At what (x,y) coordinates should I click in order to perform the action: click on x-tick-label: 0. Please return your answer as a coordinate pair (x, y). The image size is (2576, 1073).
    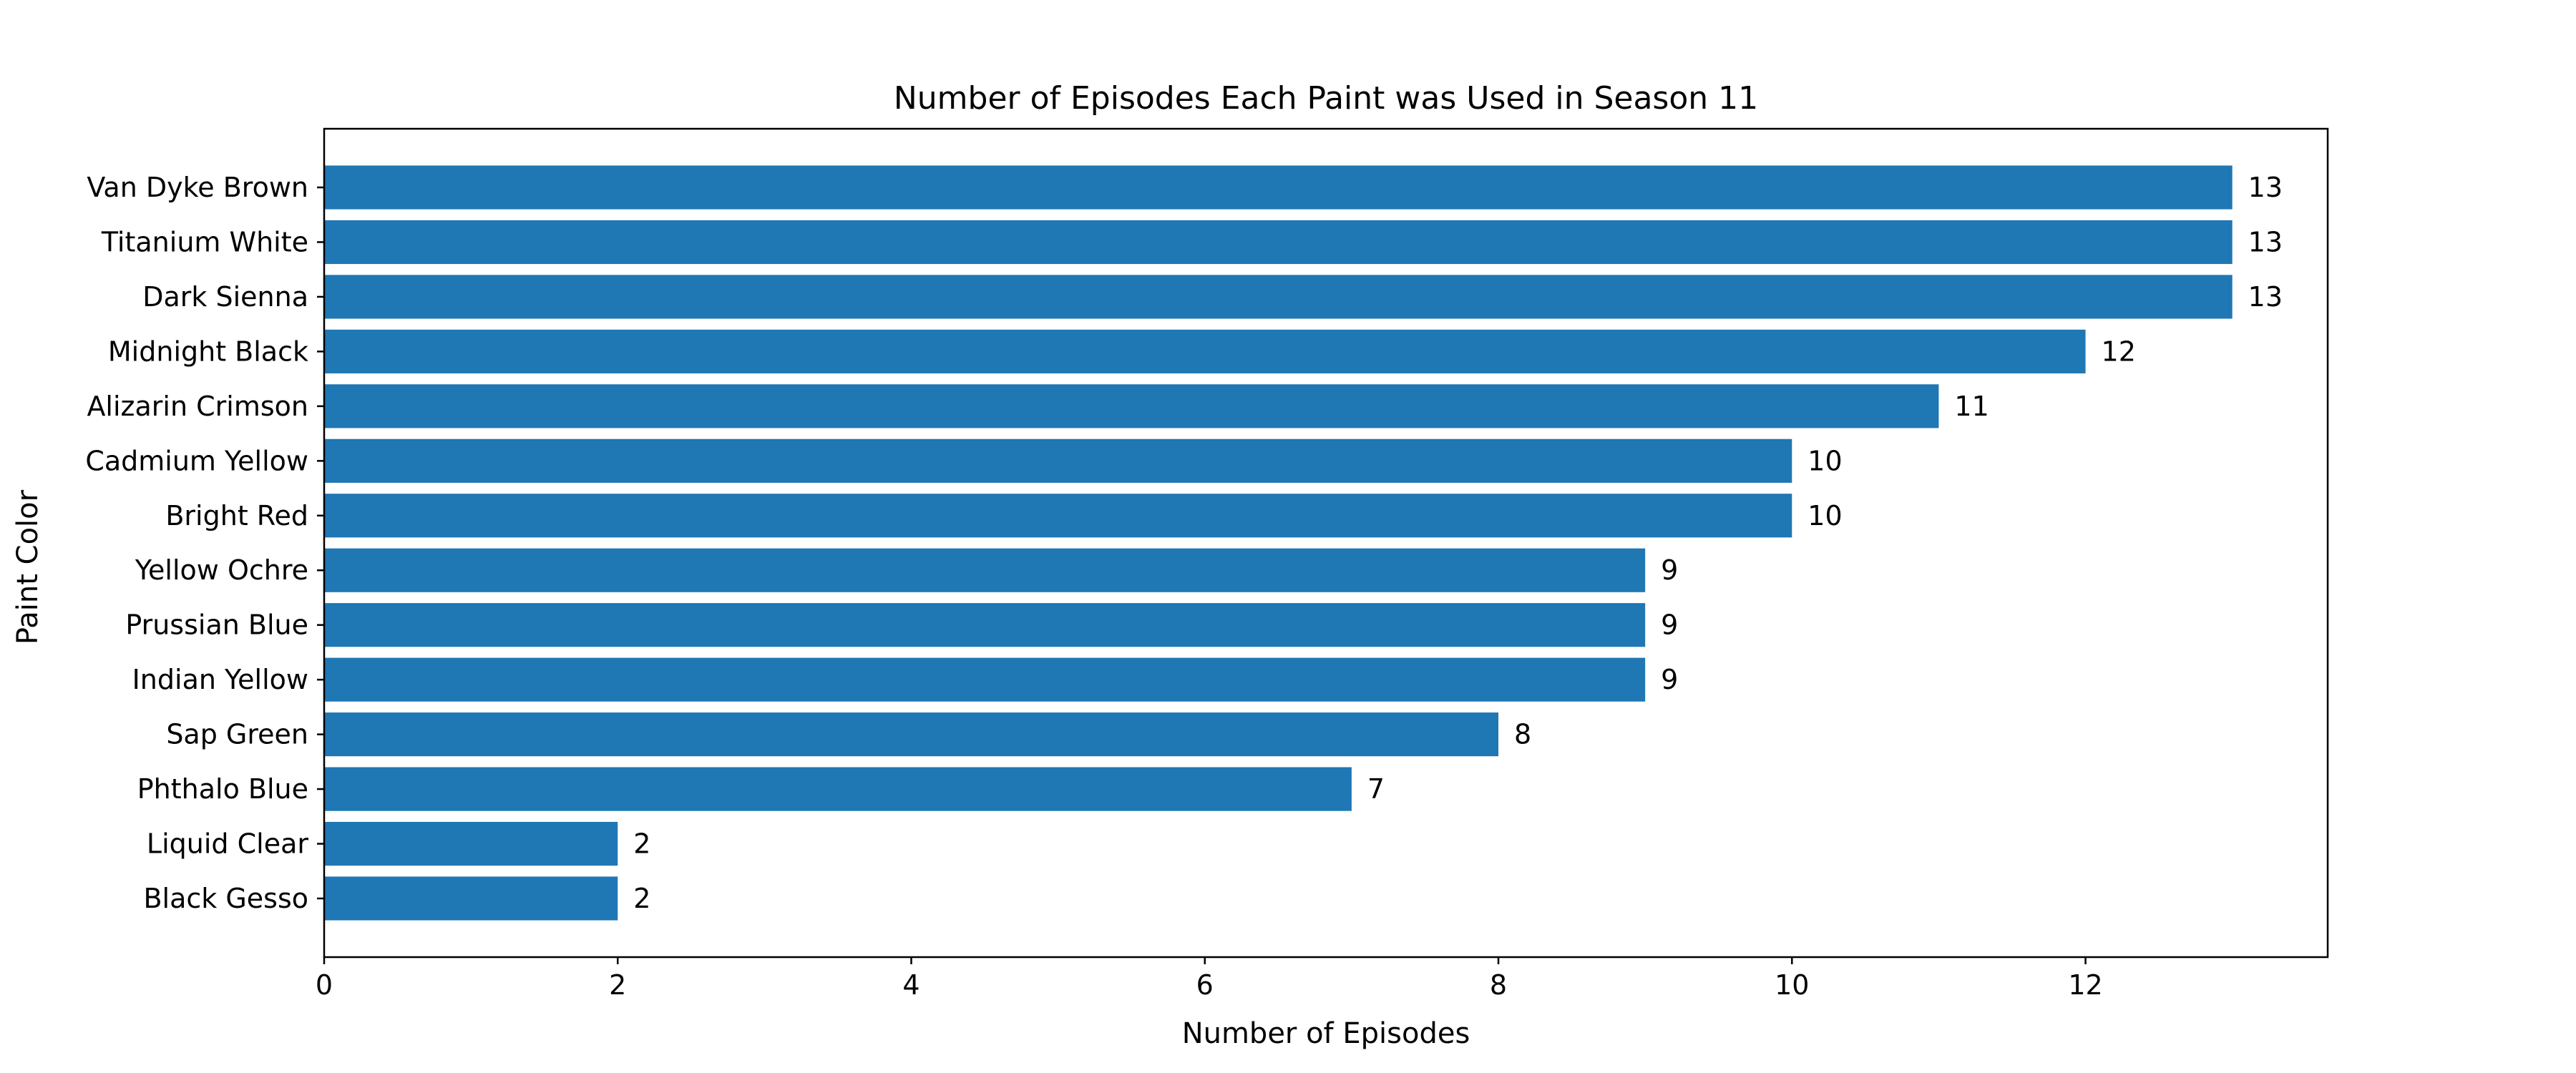
    Looking at the image, I should click on (324, 985).